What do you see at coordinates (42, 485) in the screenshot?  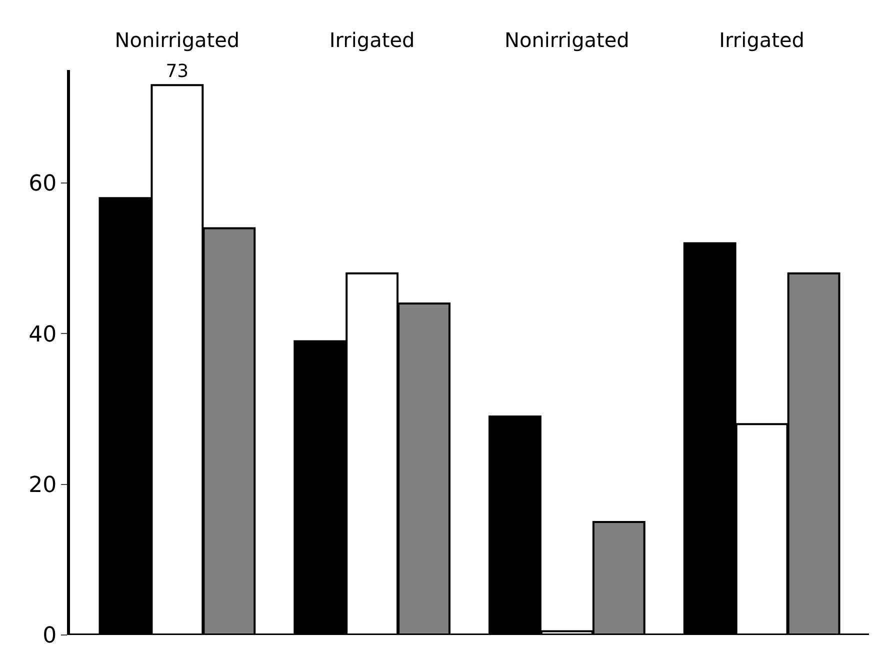 I see `y-tick-label: 20` at bounding box center [42, 485].